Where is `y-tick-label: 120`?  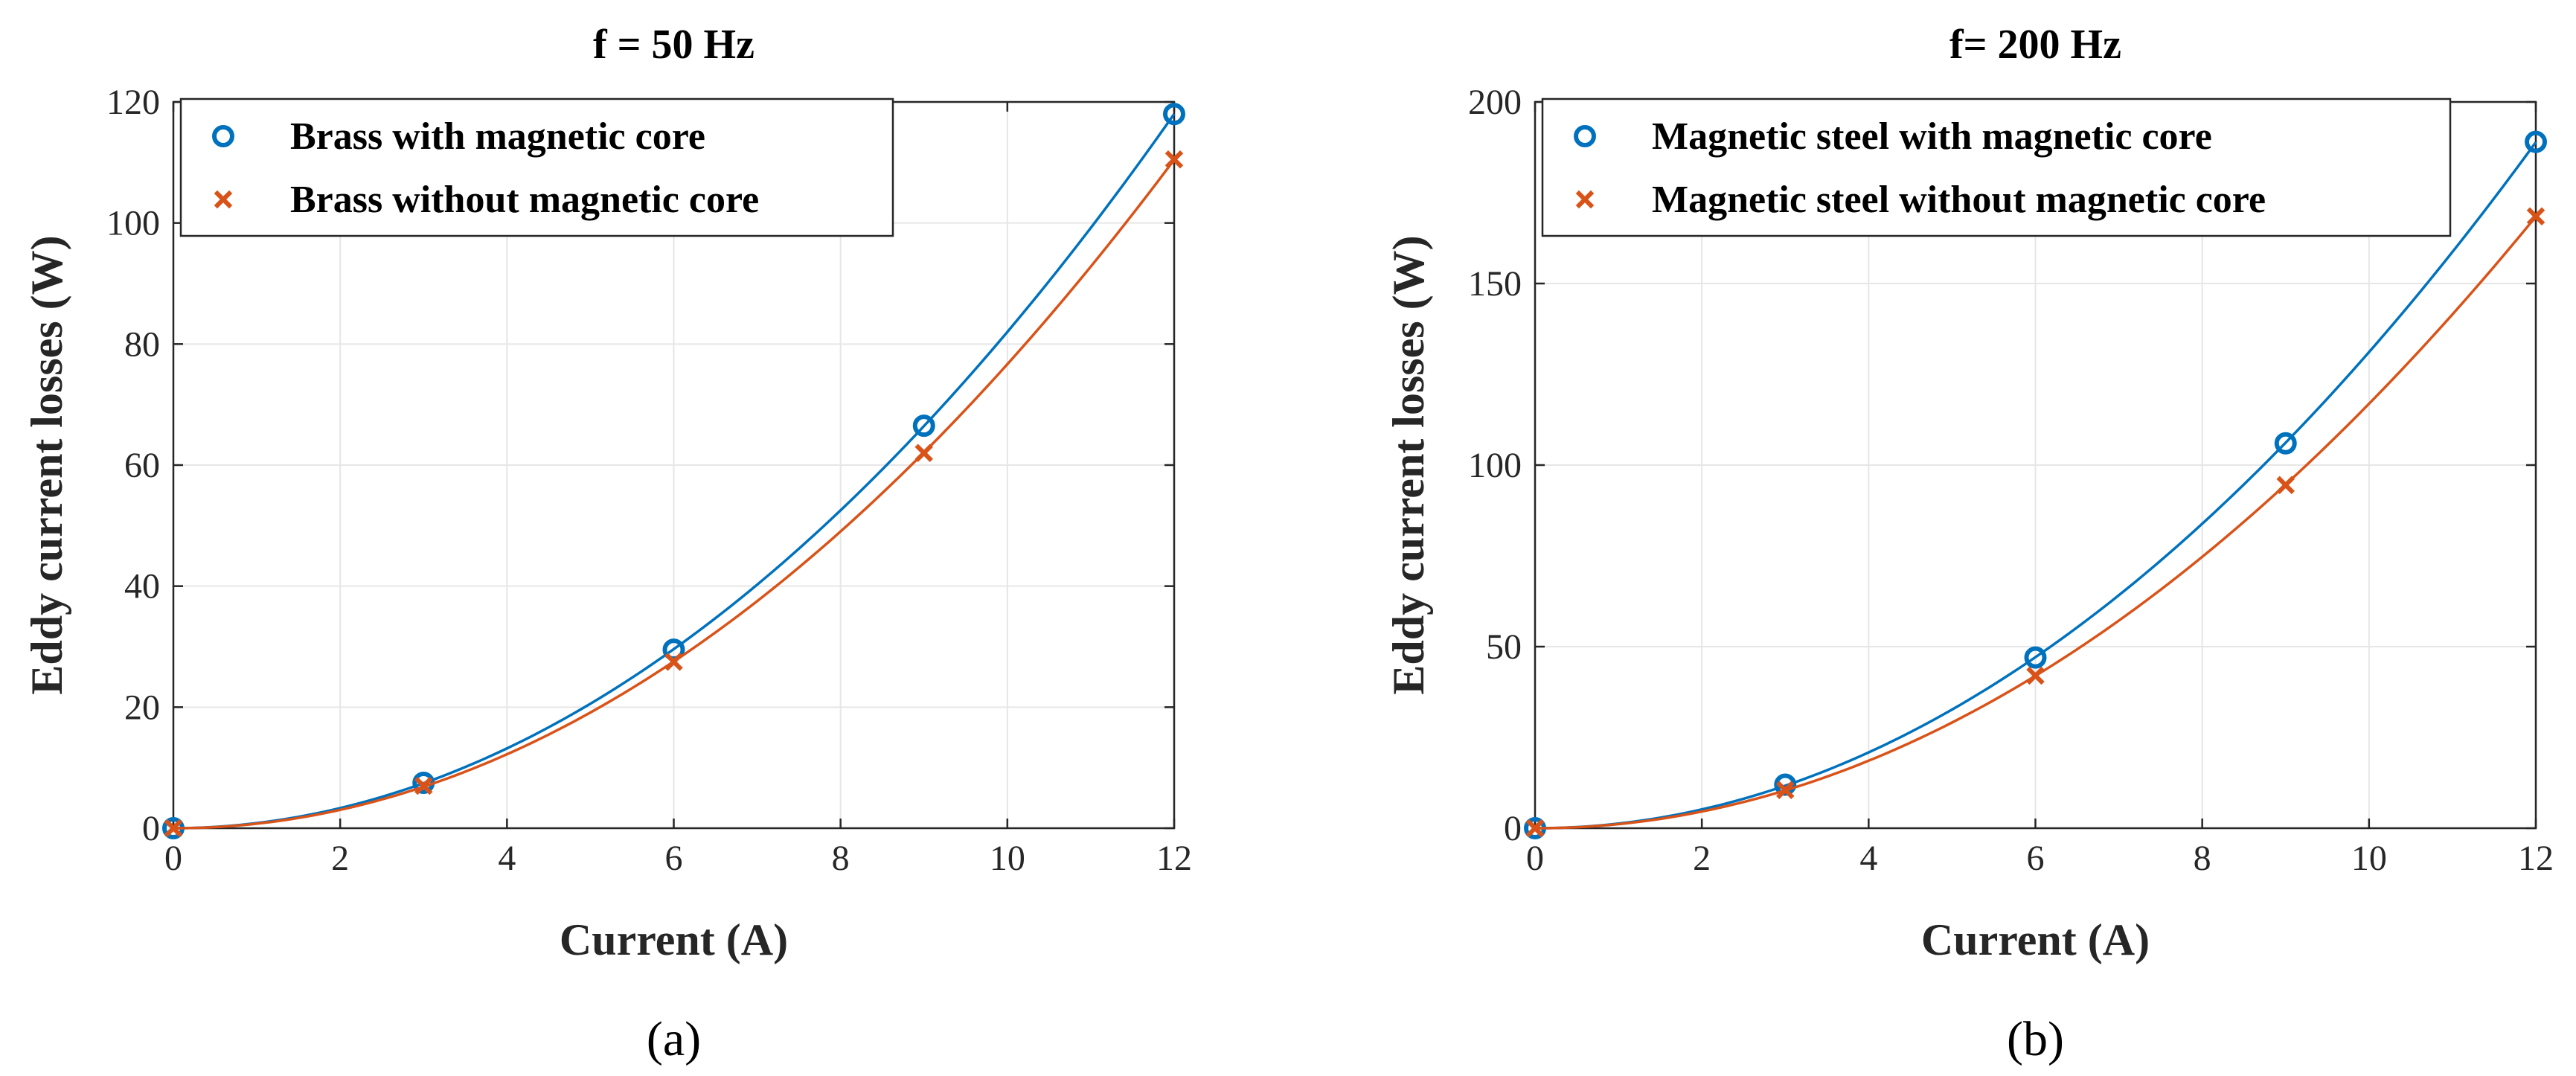
y-tick-label: 120 is located at coordinates (133, 102).